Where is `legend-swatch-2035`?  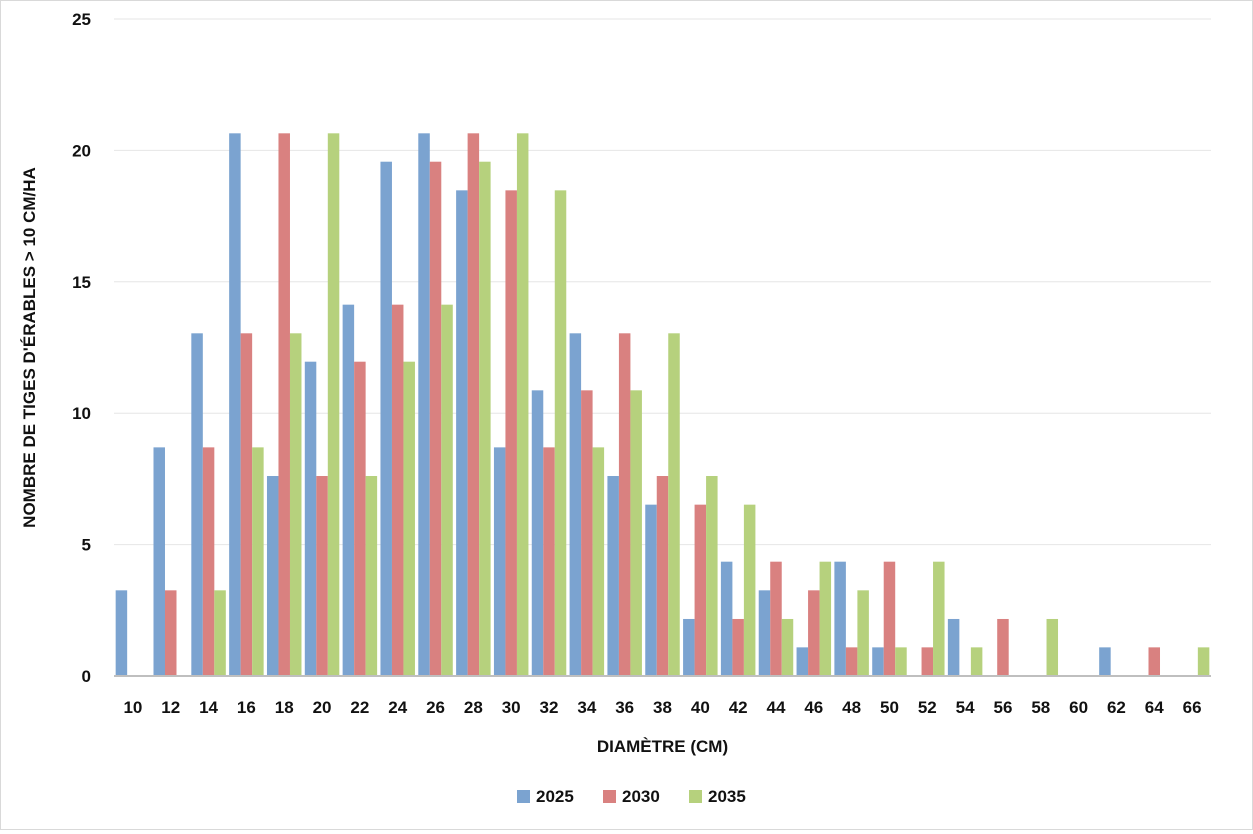
legend-swatch-2035 is located at coordinates (695, 796).